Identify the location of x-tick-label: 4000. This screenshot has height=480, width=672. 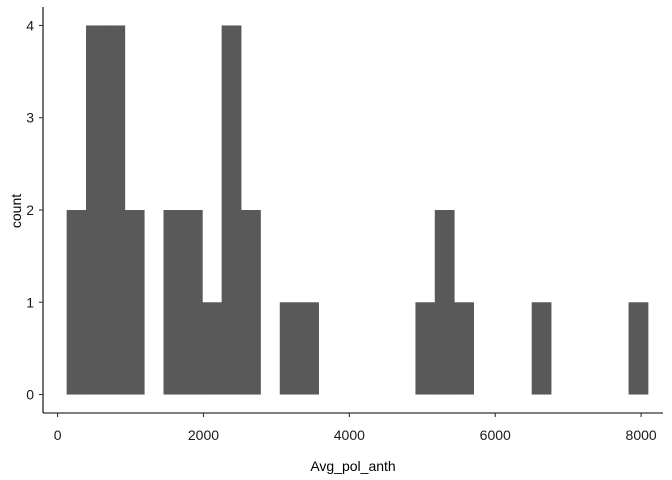
(349, 435).